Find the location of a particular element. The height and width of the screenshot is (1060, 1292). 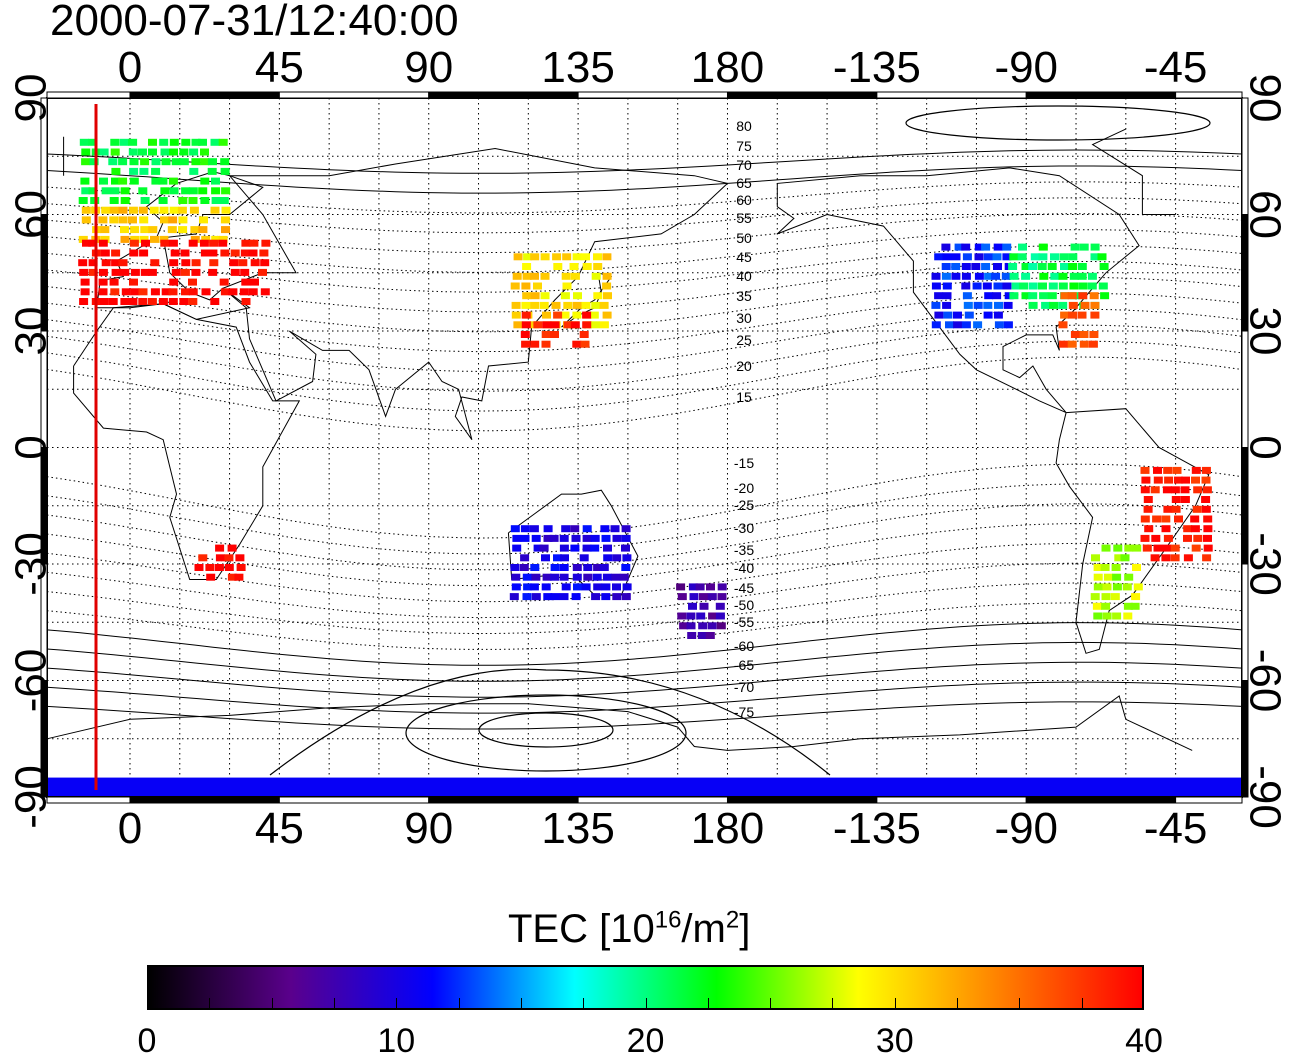

coastline is located at coordinates (958, 290).